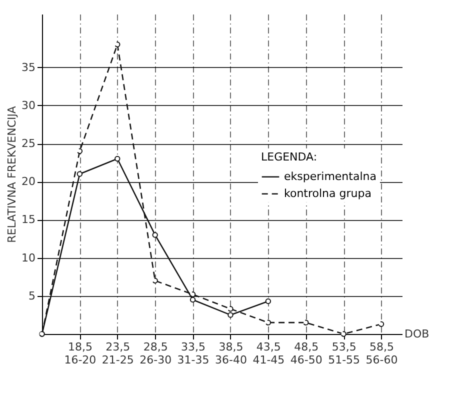 This screenshot has width=471, height=418. Describe the element at coordinates (12, 174) in the screenshot. I see `y-axis-title: RELATIVNA FREKVENCIJA` at that location.